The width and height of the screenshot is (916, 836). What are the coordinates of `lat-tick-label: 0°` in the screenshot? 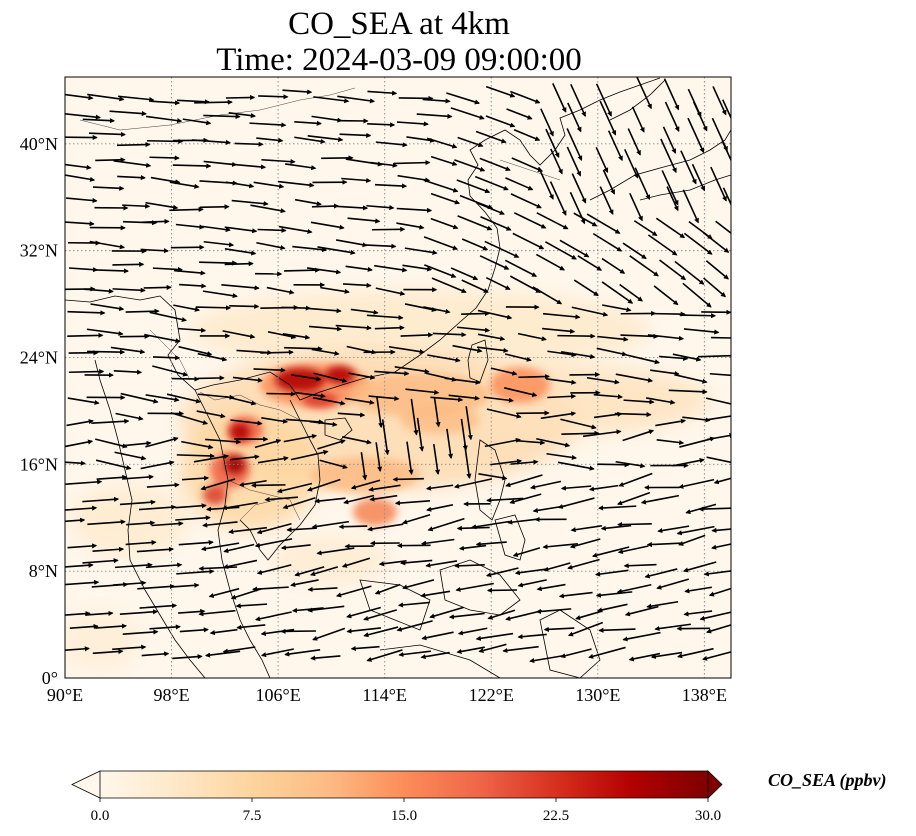 It's located at (50, 678).